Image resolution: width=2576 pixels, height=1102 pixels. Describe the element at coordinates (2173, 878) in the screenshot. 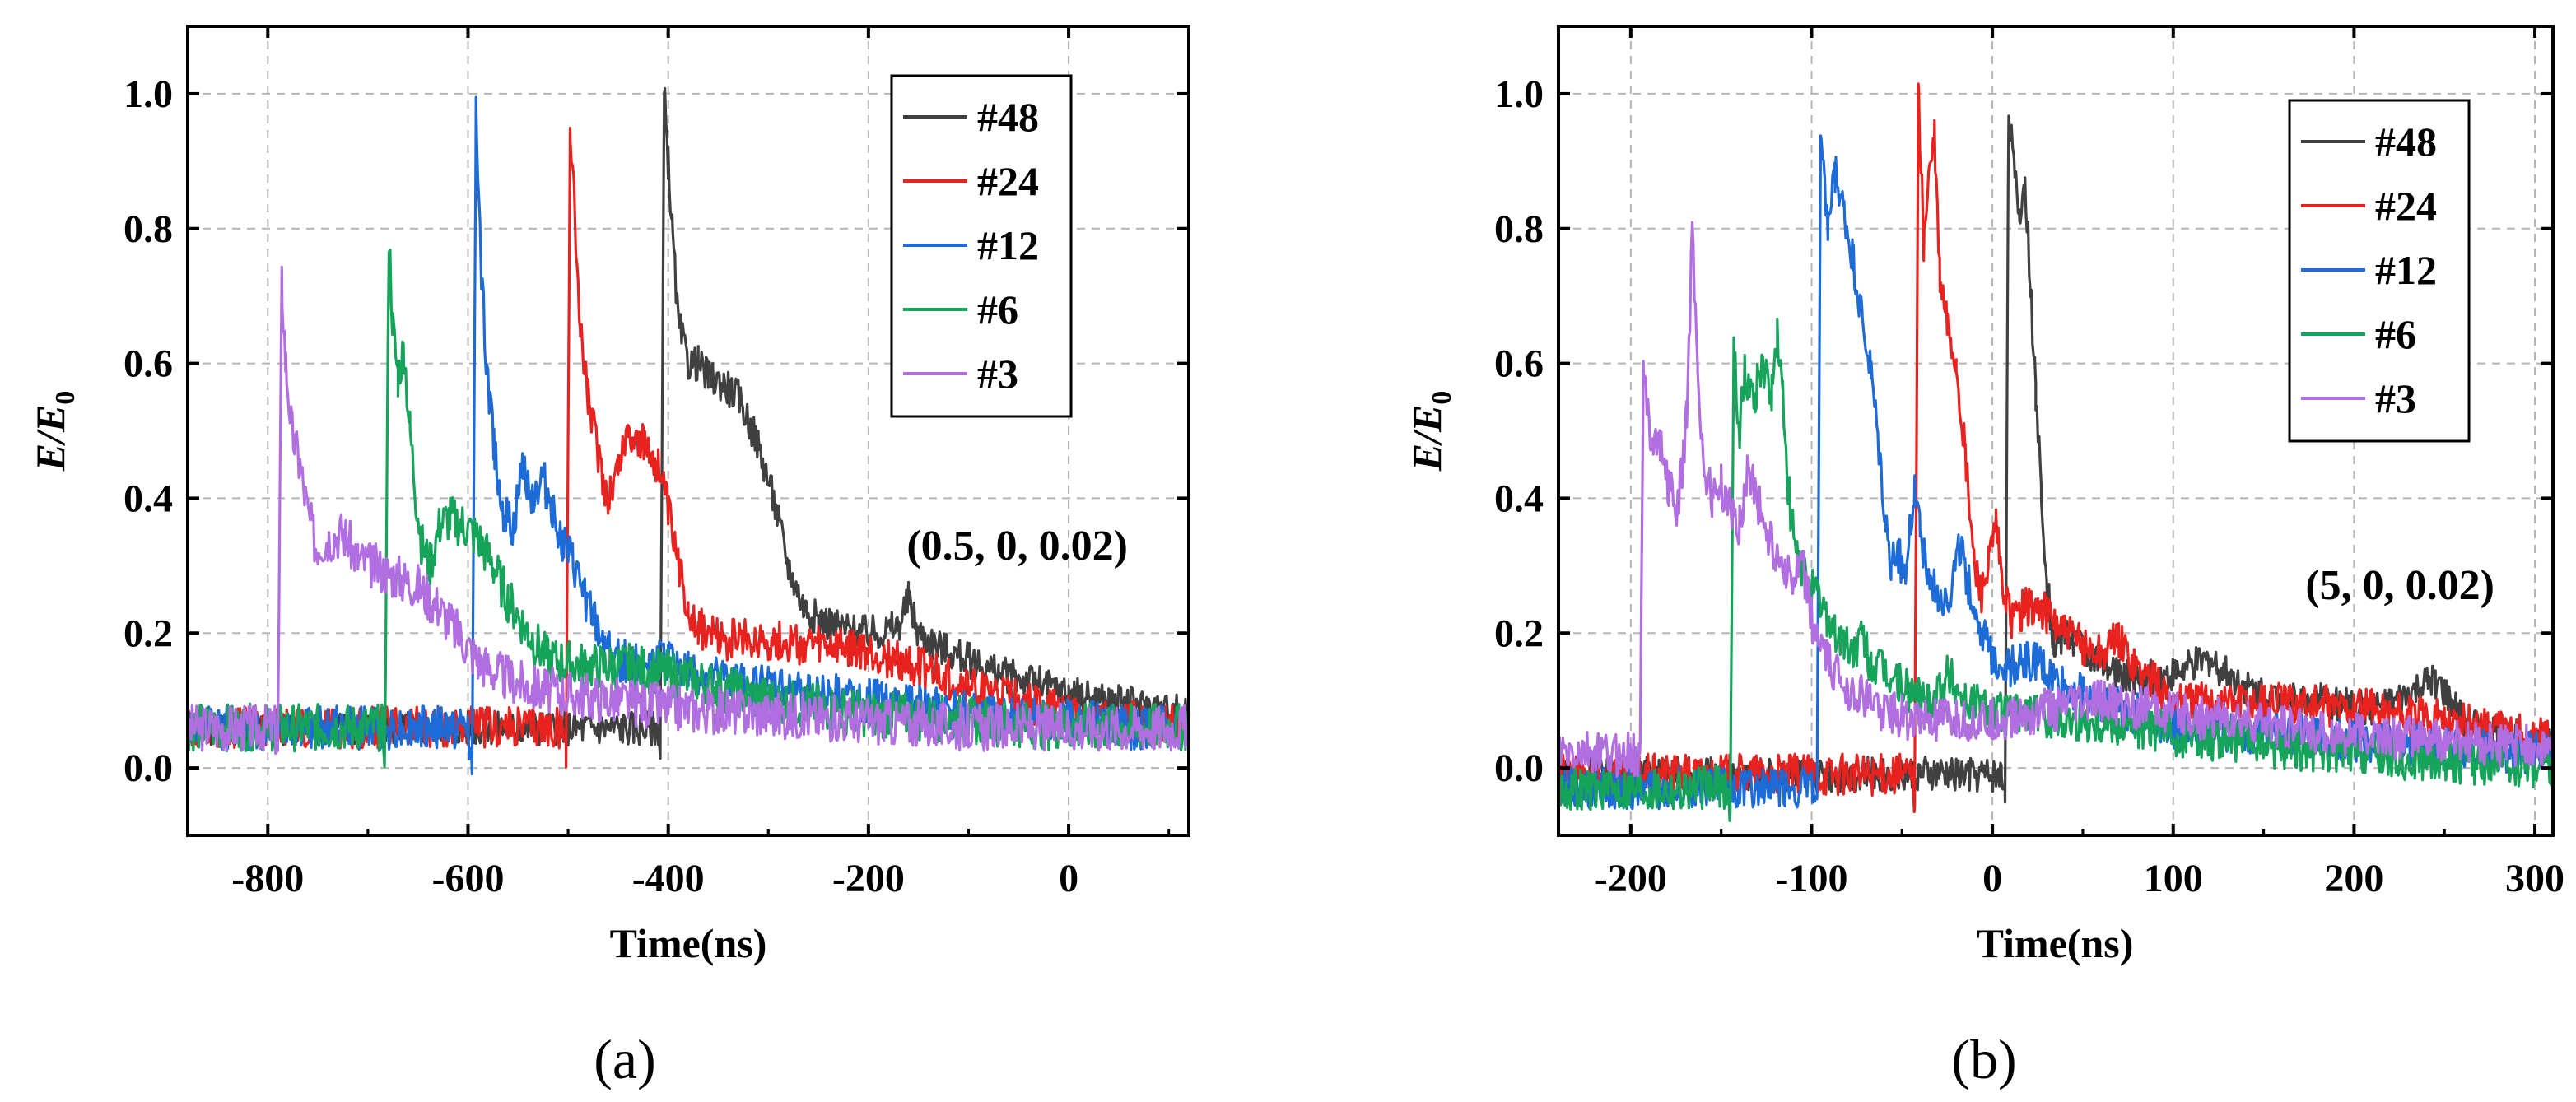

I see `x-tick-label: 100` at that location.